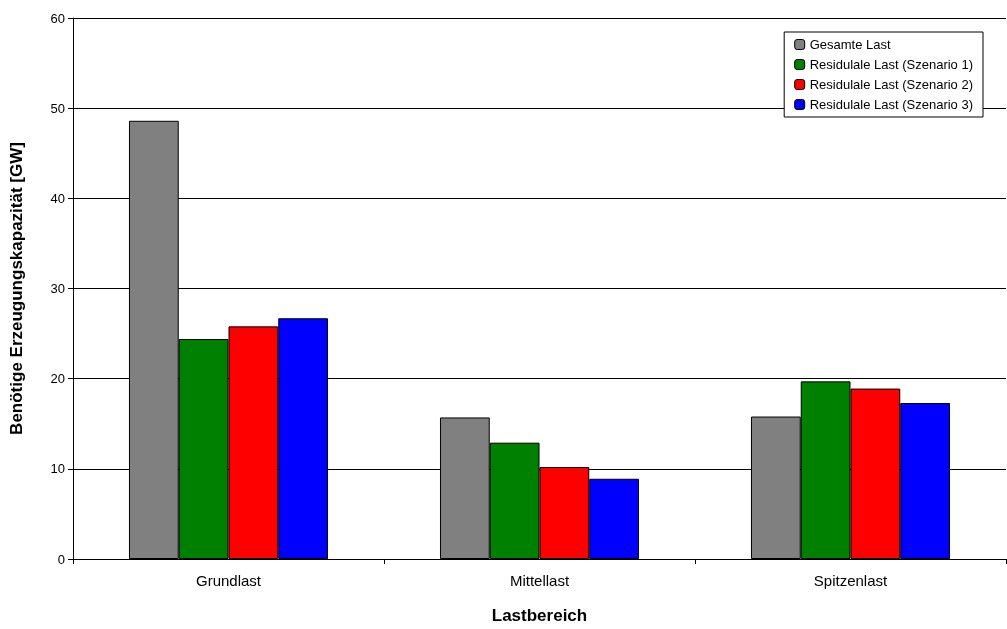 This screenshot has width=1007, height=629. Describe the element at coordinates (228, 580) in the screenshot. I see `x-tick-label: Grundlast` at that location.